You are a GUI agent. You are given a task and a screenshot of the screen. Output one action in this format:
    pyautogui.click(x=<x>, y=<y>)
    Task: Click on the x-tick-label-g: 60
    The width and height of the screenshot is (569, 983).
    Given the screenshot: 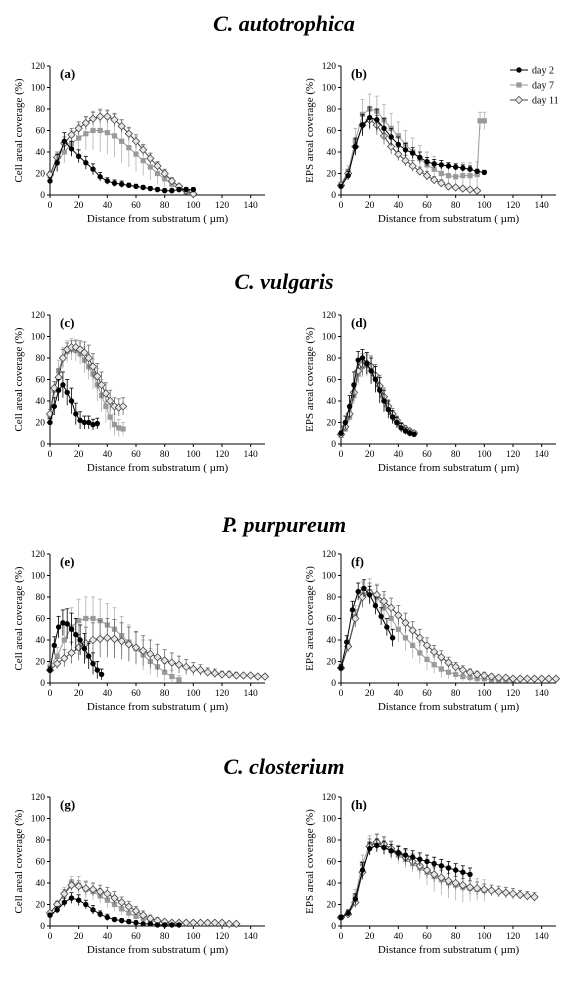 What is the action you would take?
    pyautogui.click(x=136, y=937)
    